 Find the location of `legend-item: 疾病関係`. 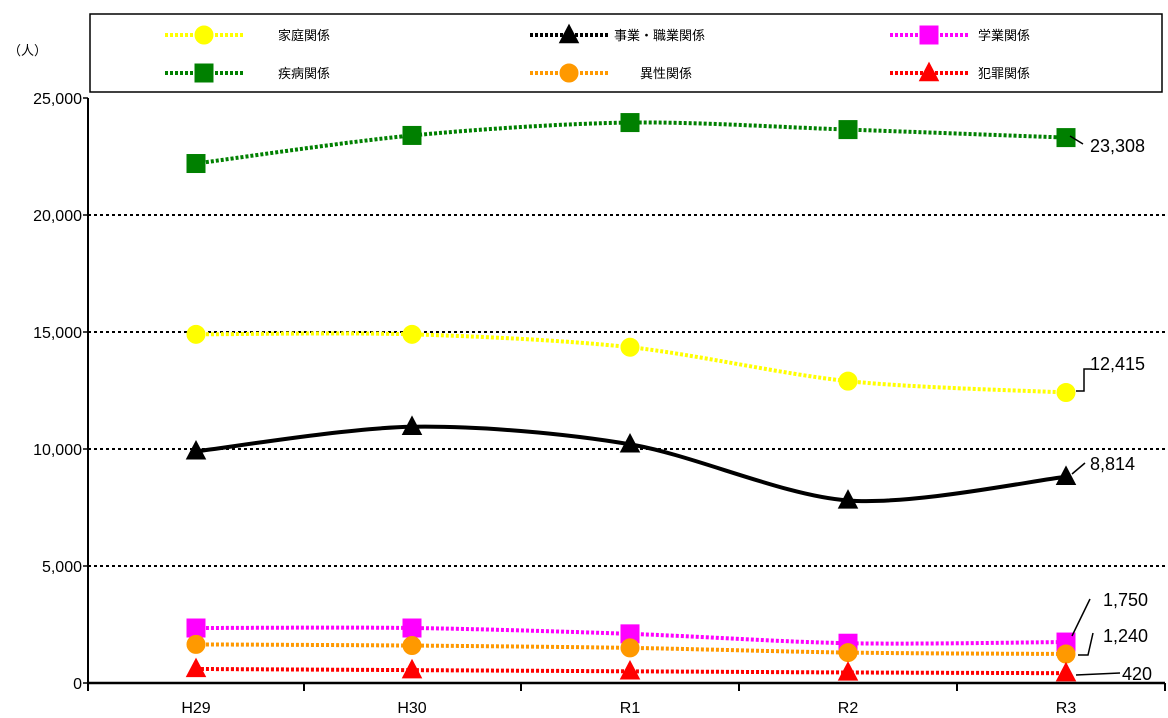

legend-item: 疾病関係 is located at coordinates (247, 73).